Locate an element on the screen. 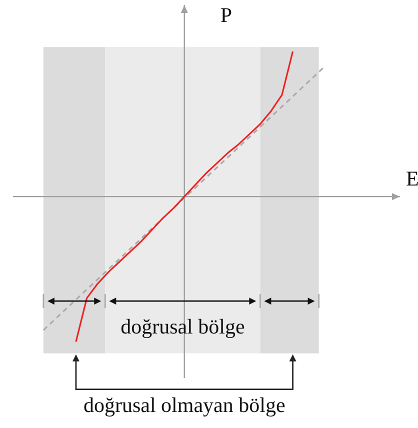 This screenshot has height=428, width=418. annotation: doğrusal bölge is located at coordinates (182, 326).